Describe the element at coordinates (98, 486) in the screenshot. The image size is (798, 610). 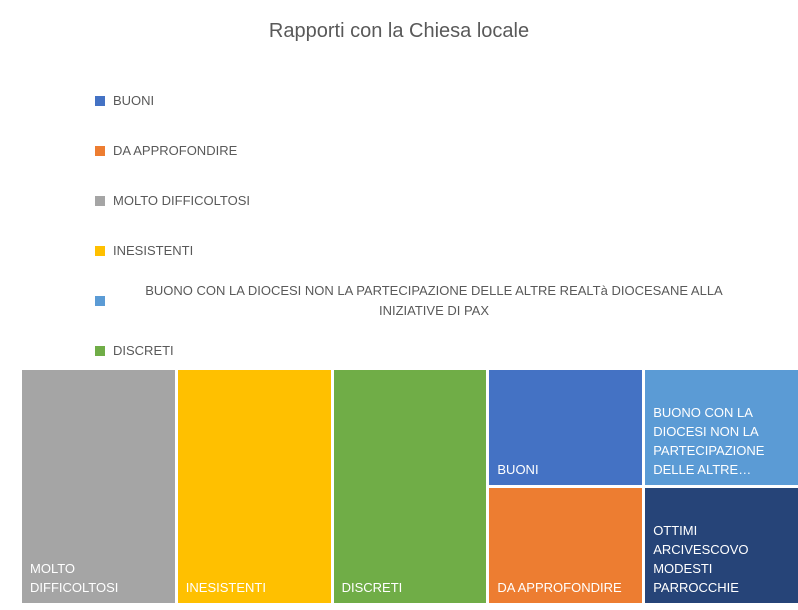
I see `treemap-tile: MOLTO DIFFICOLTOSI` at that location.